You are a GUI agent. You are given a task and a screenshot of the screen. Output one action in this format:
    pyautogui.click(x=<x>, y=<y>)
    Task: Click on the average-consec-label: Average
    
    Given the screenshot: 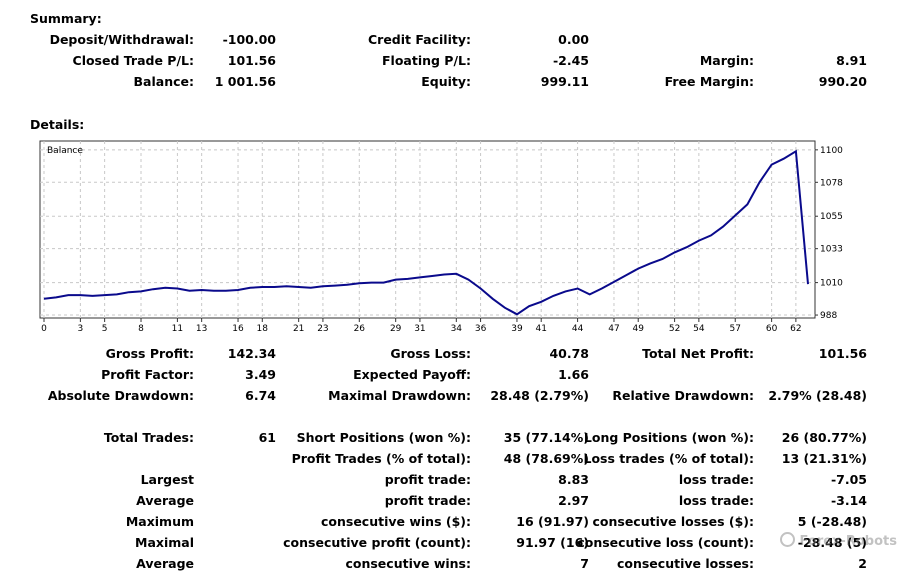 What is the action you would take?
    pyautogui.click(x=165, y=563)
    